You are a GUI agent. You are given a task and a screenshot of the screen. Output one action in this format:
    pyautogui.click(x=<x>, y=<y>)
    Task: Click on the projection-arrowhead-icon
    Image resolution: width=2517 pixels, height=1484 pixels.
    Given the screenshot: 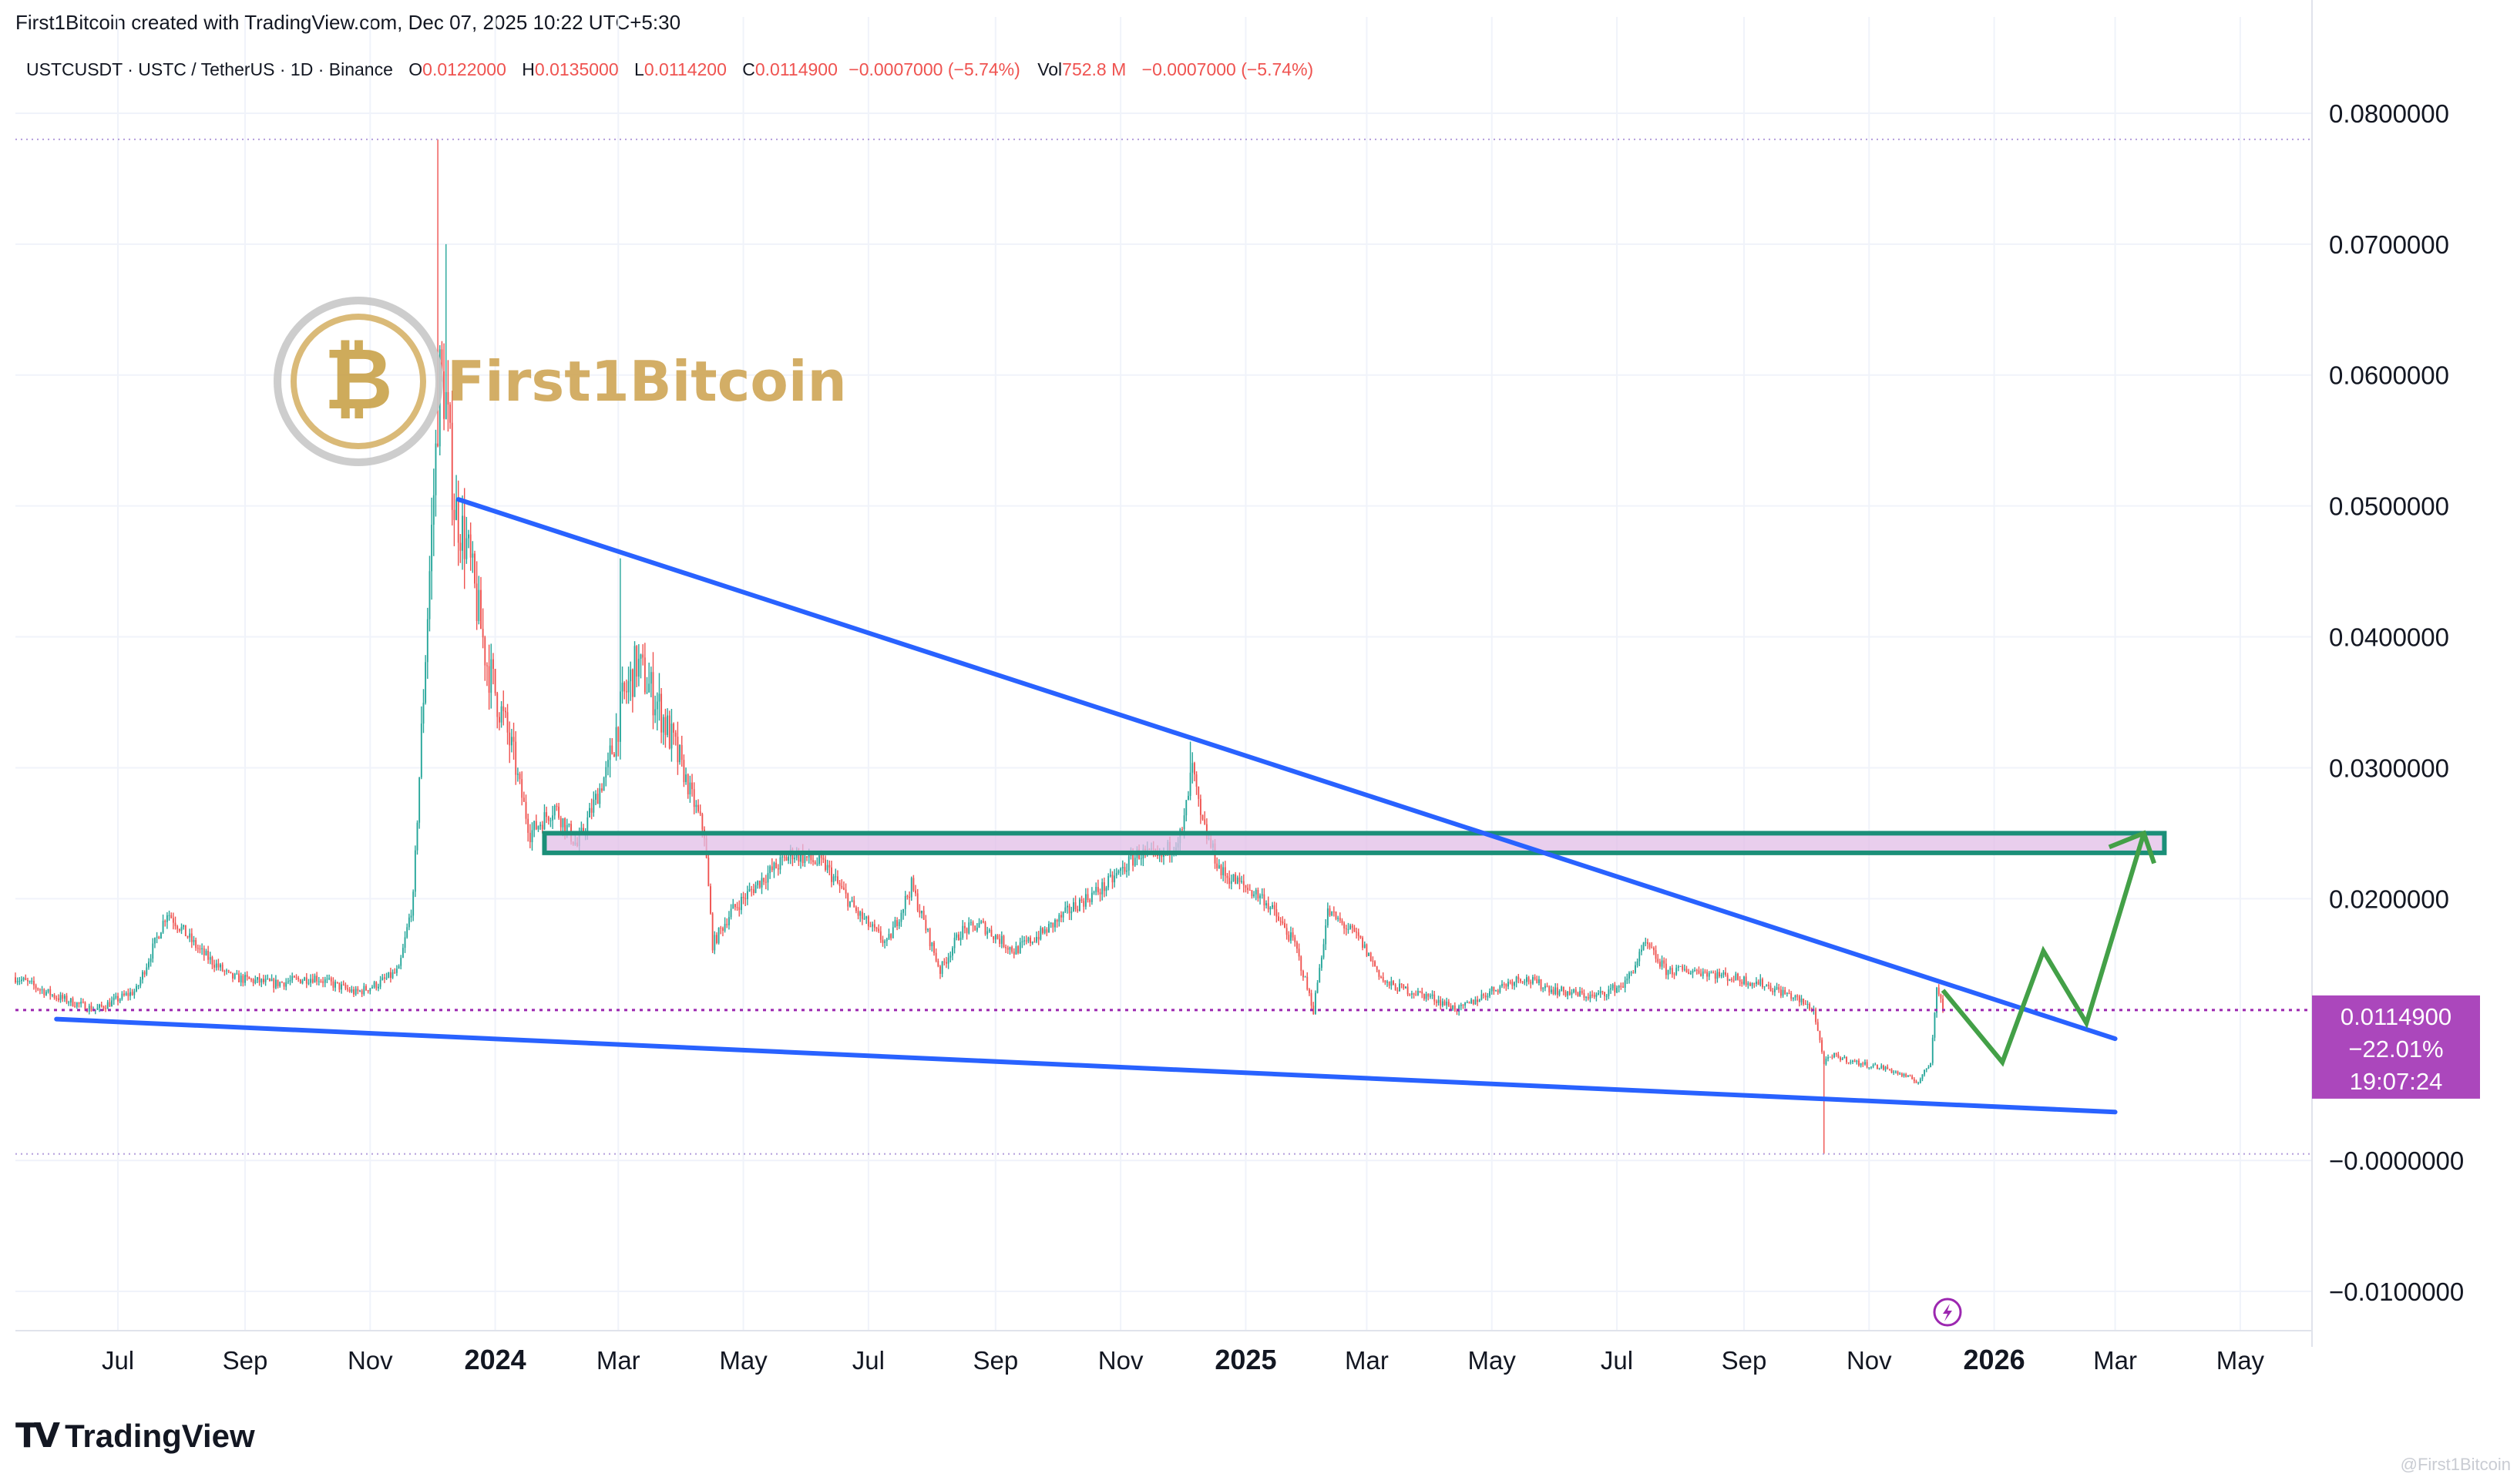 What is the action you would take?
    pyautogui.click(x=2132, y=847)
    